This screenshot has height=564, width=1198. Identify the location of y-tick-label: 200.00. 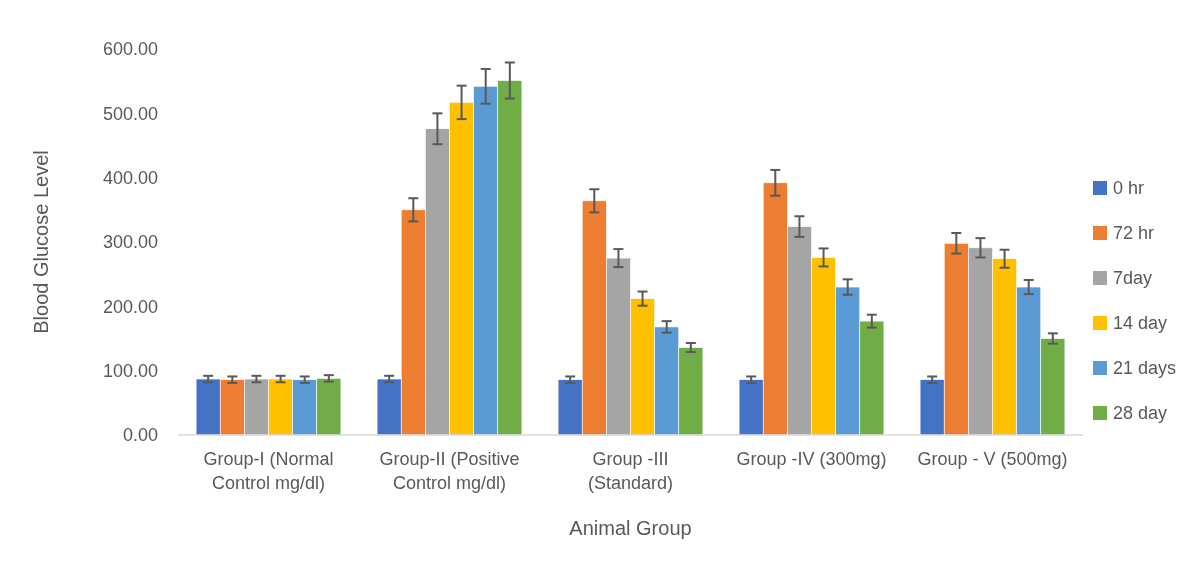
(130, 306).